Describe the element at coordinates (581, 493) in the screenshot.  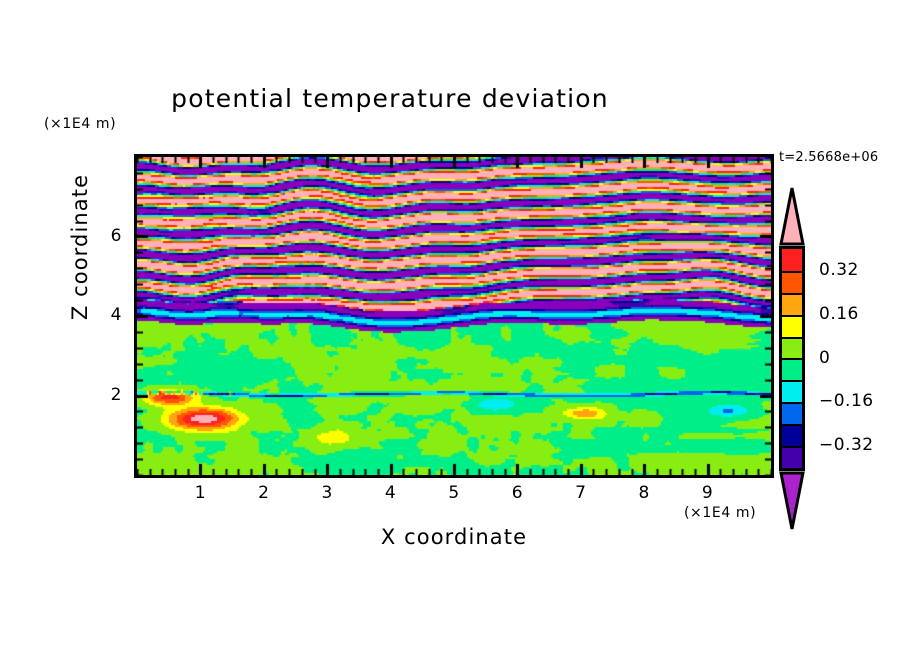
I see `x-tick-label: 7` at that location.